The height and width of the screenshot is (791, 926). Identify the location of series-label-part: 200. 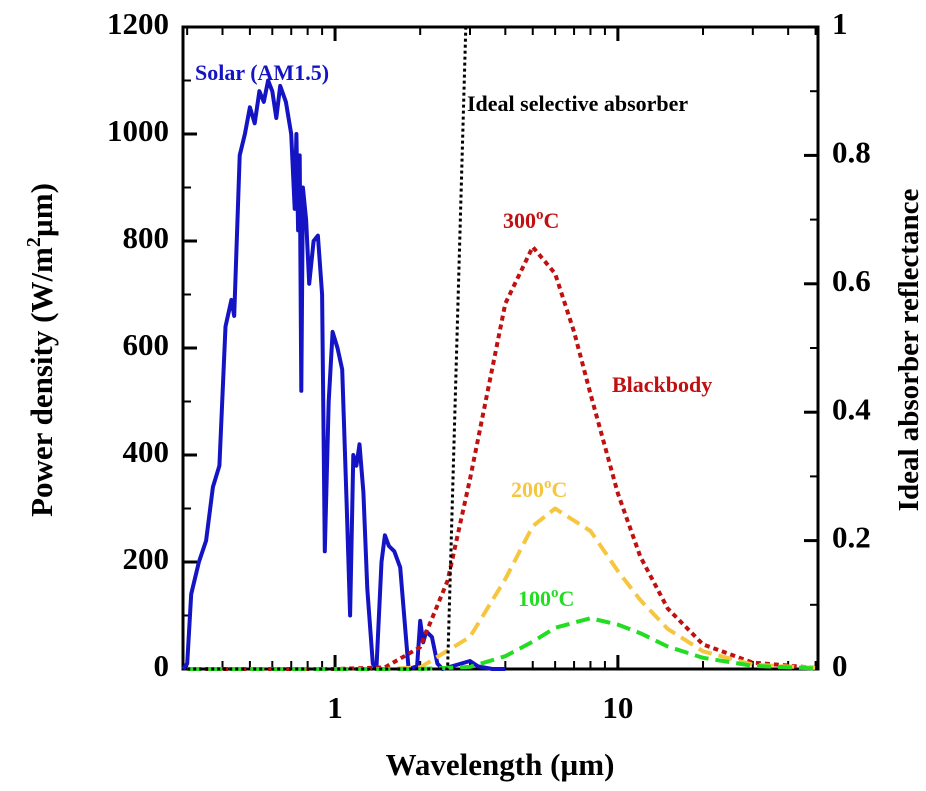
(527, 489).